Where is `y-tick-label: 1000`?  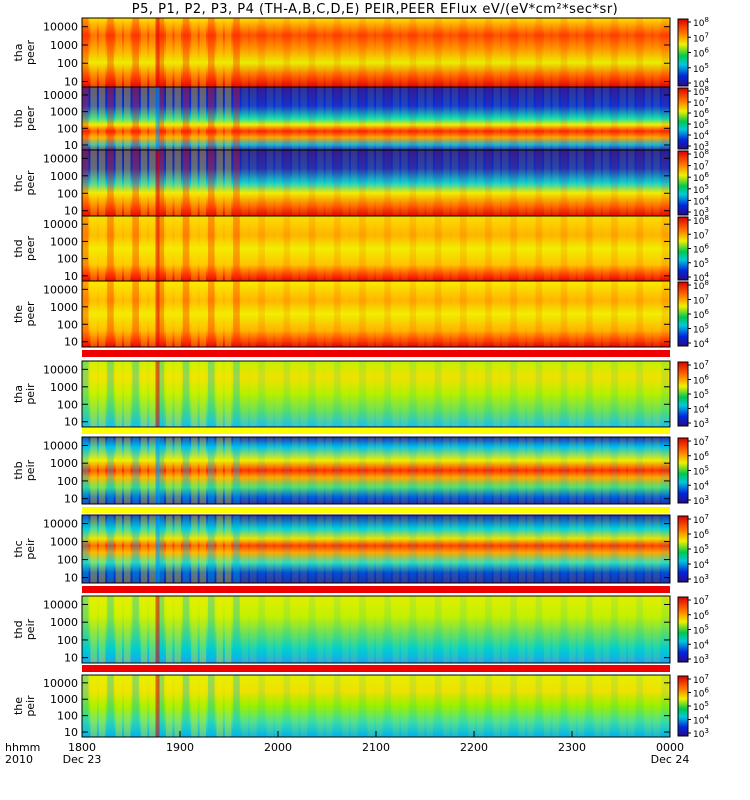 y-tick-label: 1000 is located at coordinates (64, 176).